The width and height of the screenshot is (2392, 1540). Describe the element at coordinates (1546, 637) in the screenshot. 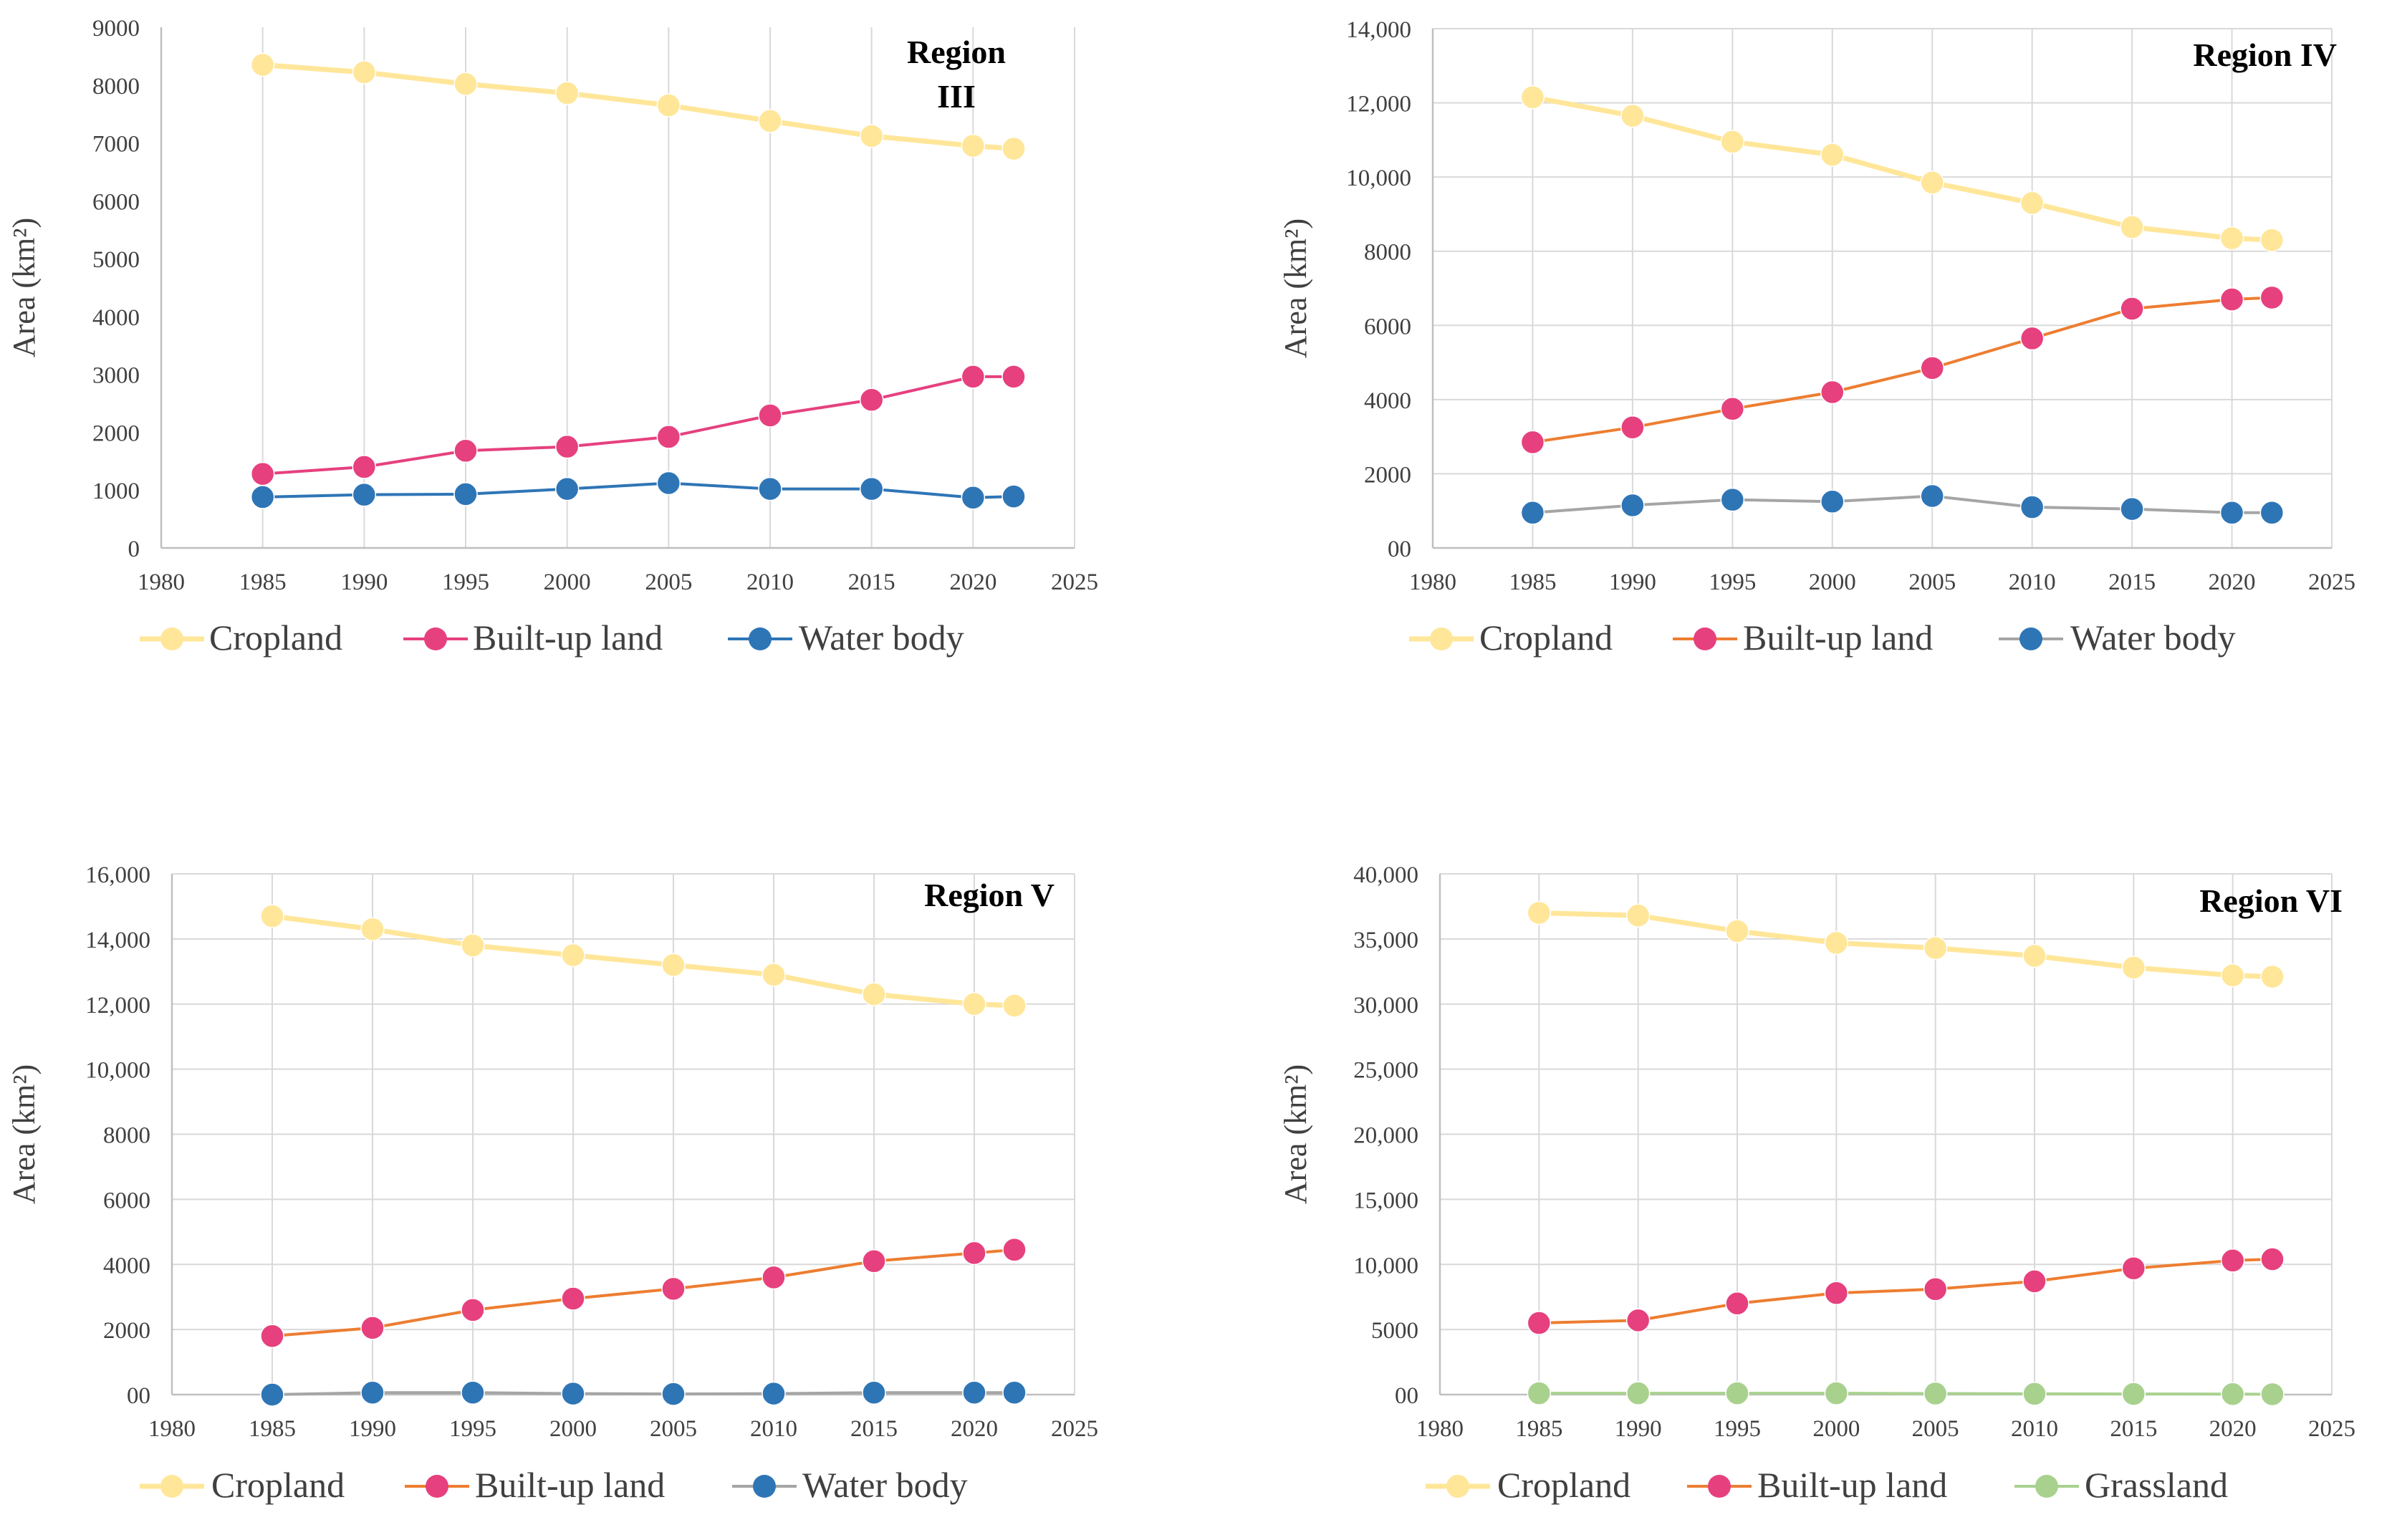

I see `legend-label: Cropland` at that location.